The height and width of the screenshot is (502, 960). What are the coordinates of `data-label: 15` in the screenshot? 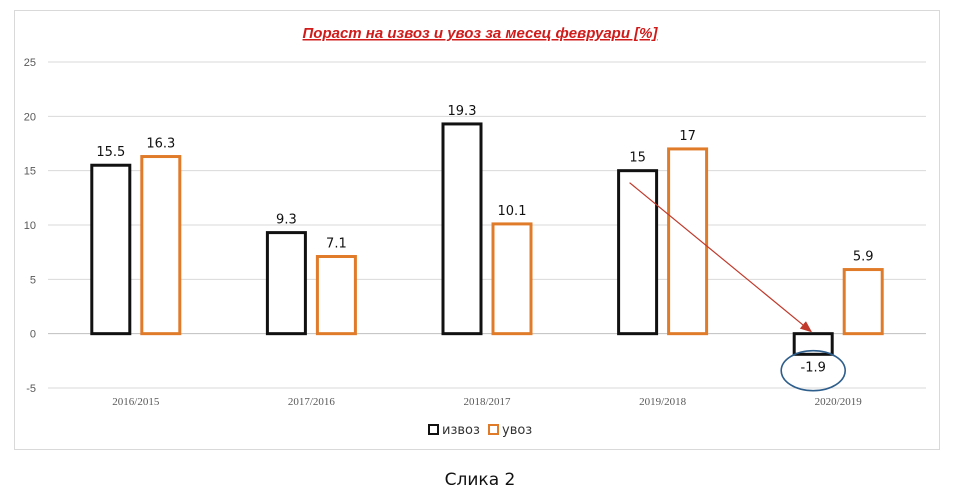 It's located at (637, 158).